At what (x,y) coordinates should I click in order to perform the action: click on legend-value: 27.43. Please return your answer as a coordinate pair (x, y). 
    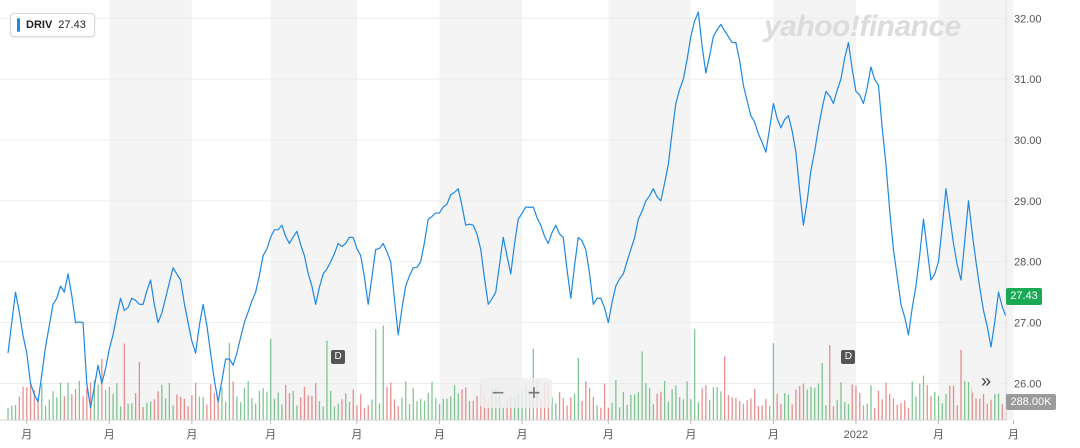
    Looking at the image, I should click on (72, 25).